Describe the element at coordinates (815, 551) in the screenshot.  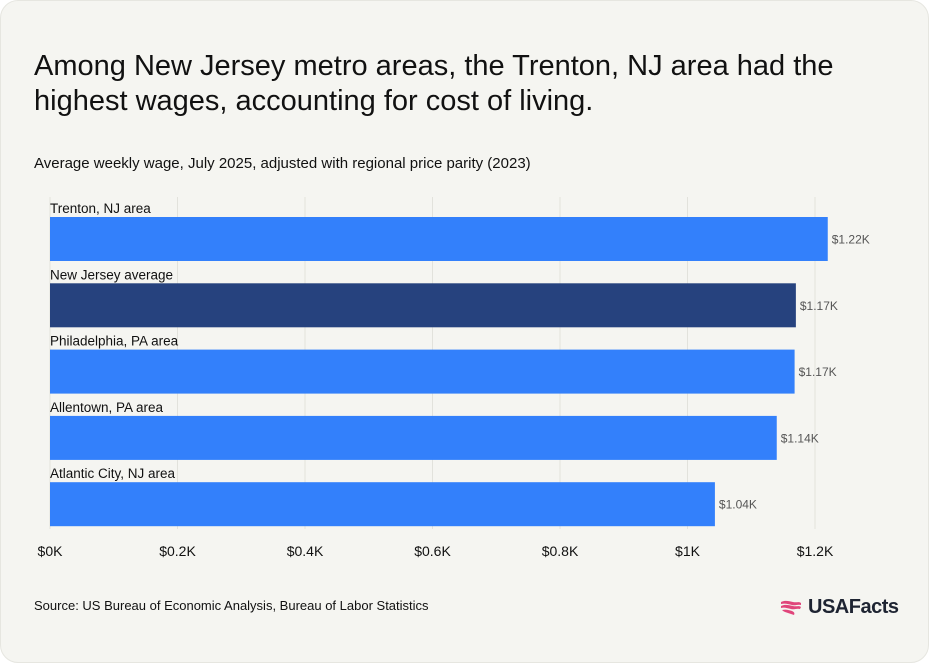
I see `x-tick-label: $1.2K` at that location.